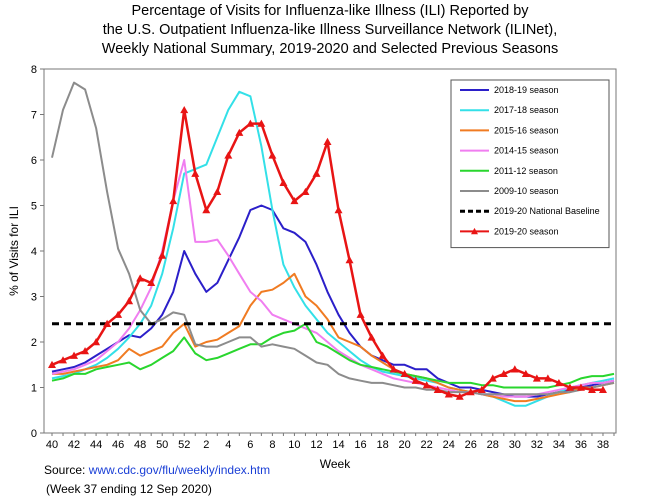 The width and height of the screenshot is (647, 498). I want to click on x-axis-label: Week, so click(335, 464).